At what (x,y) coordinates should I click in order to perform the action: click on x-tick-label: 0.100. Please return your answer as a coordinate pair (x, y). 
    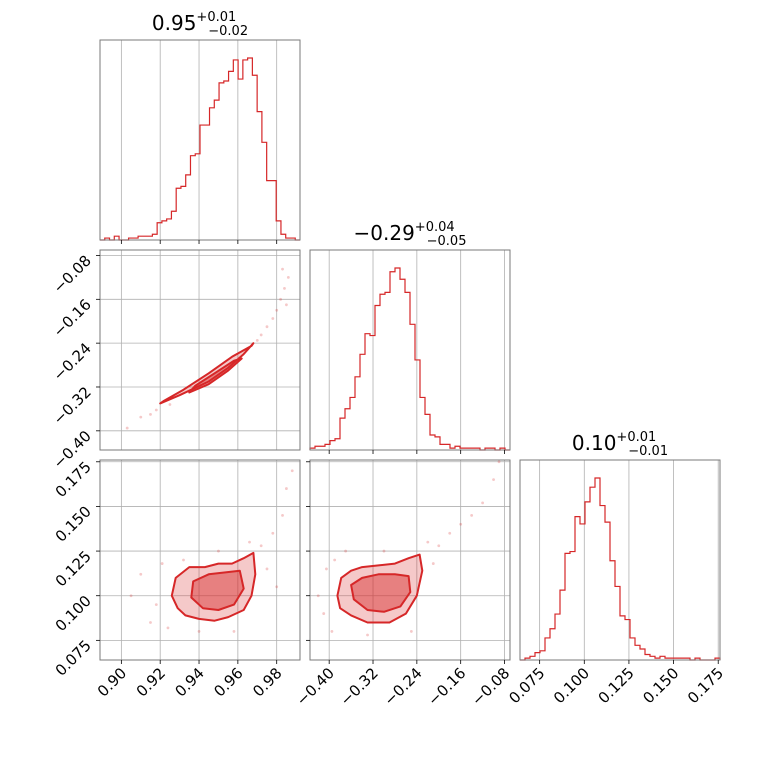
    Looking at the image, I should click on (571, 685).